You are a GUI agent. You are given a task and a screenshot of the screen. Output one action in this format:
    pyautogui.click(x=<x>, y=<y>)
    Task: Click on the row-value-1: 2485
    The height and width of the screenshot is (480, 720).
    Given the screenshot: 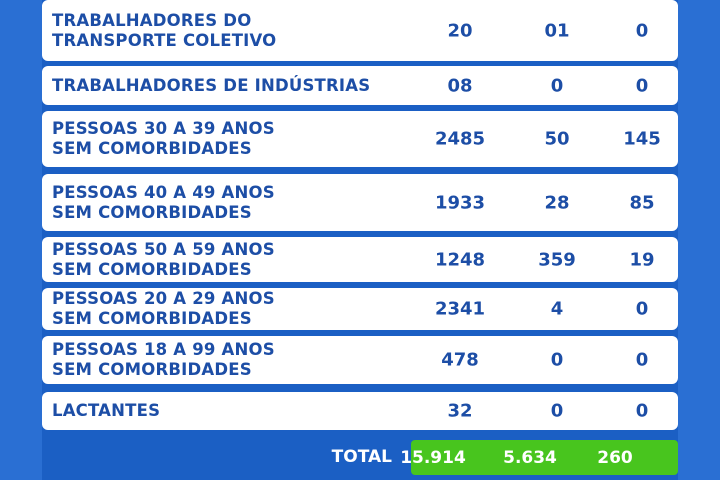 What is the action you would take?
    pyautogui.click(x=460, y=139)
    